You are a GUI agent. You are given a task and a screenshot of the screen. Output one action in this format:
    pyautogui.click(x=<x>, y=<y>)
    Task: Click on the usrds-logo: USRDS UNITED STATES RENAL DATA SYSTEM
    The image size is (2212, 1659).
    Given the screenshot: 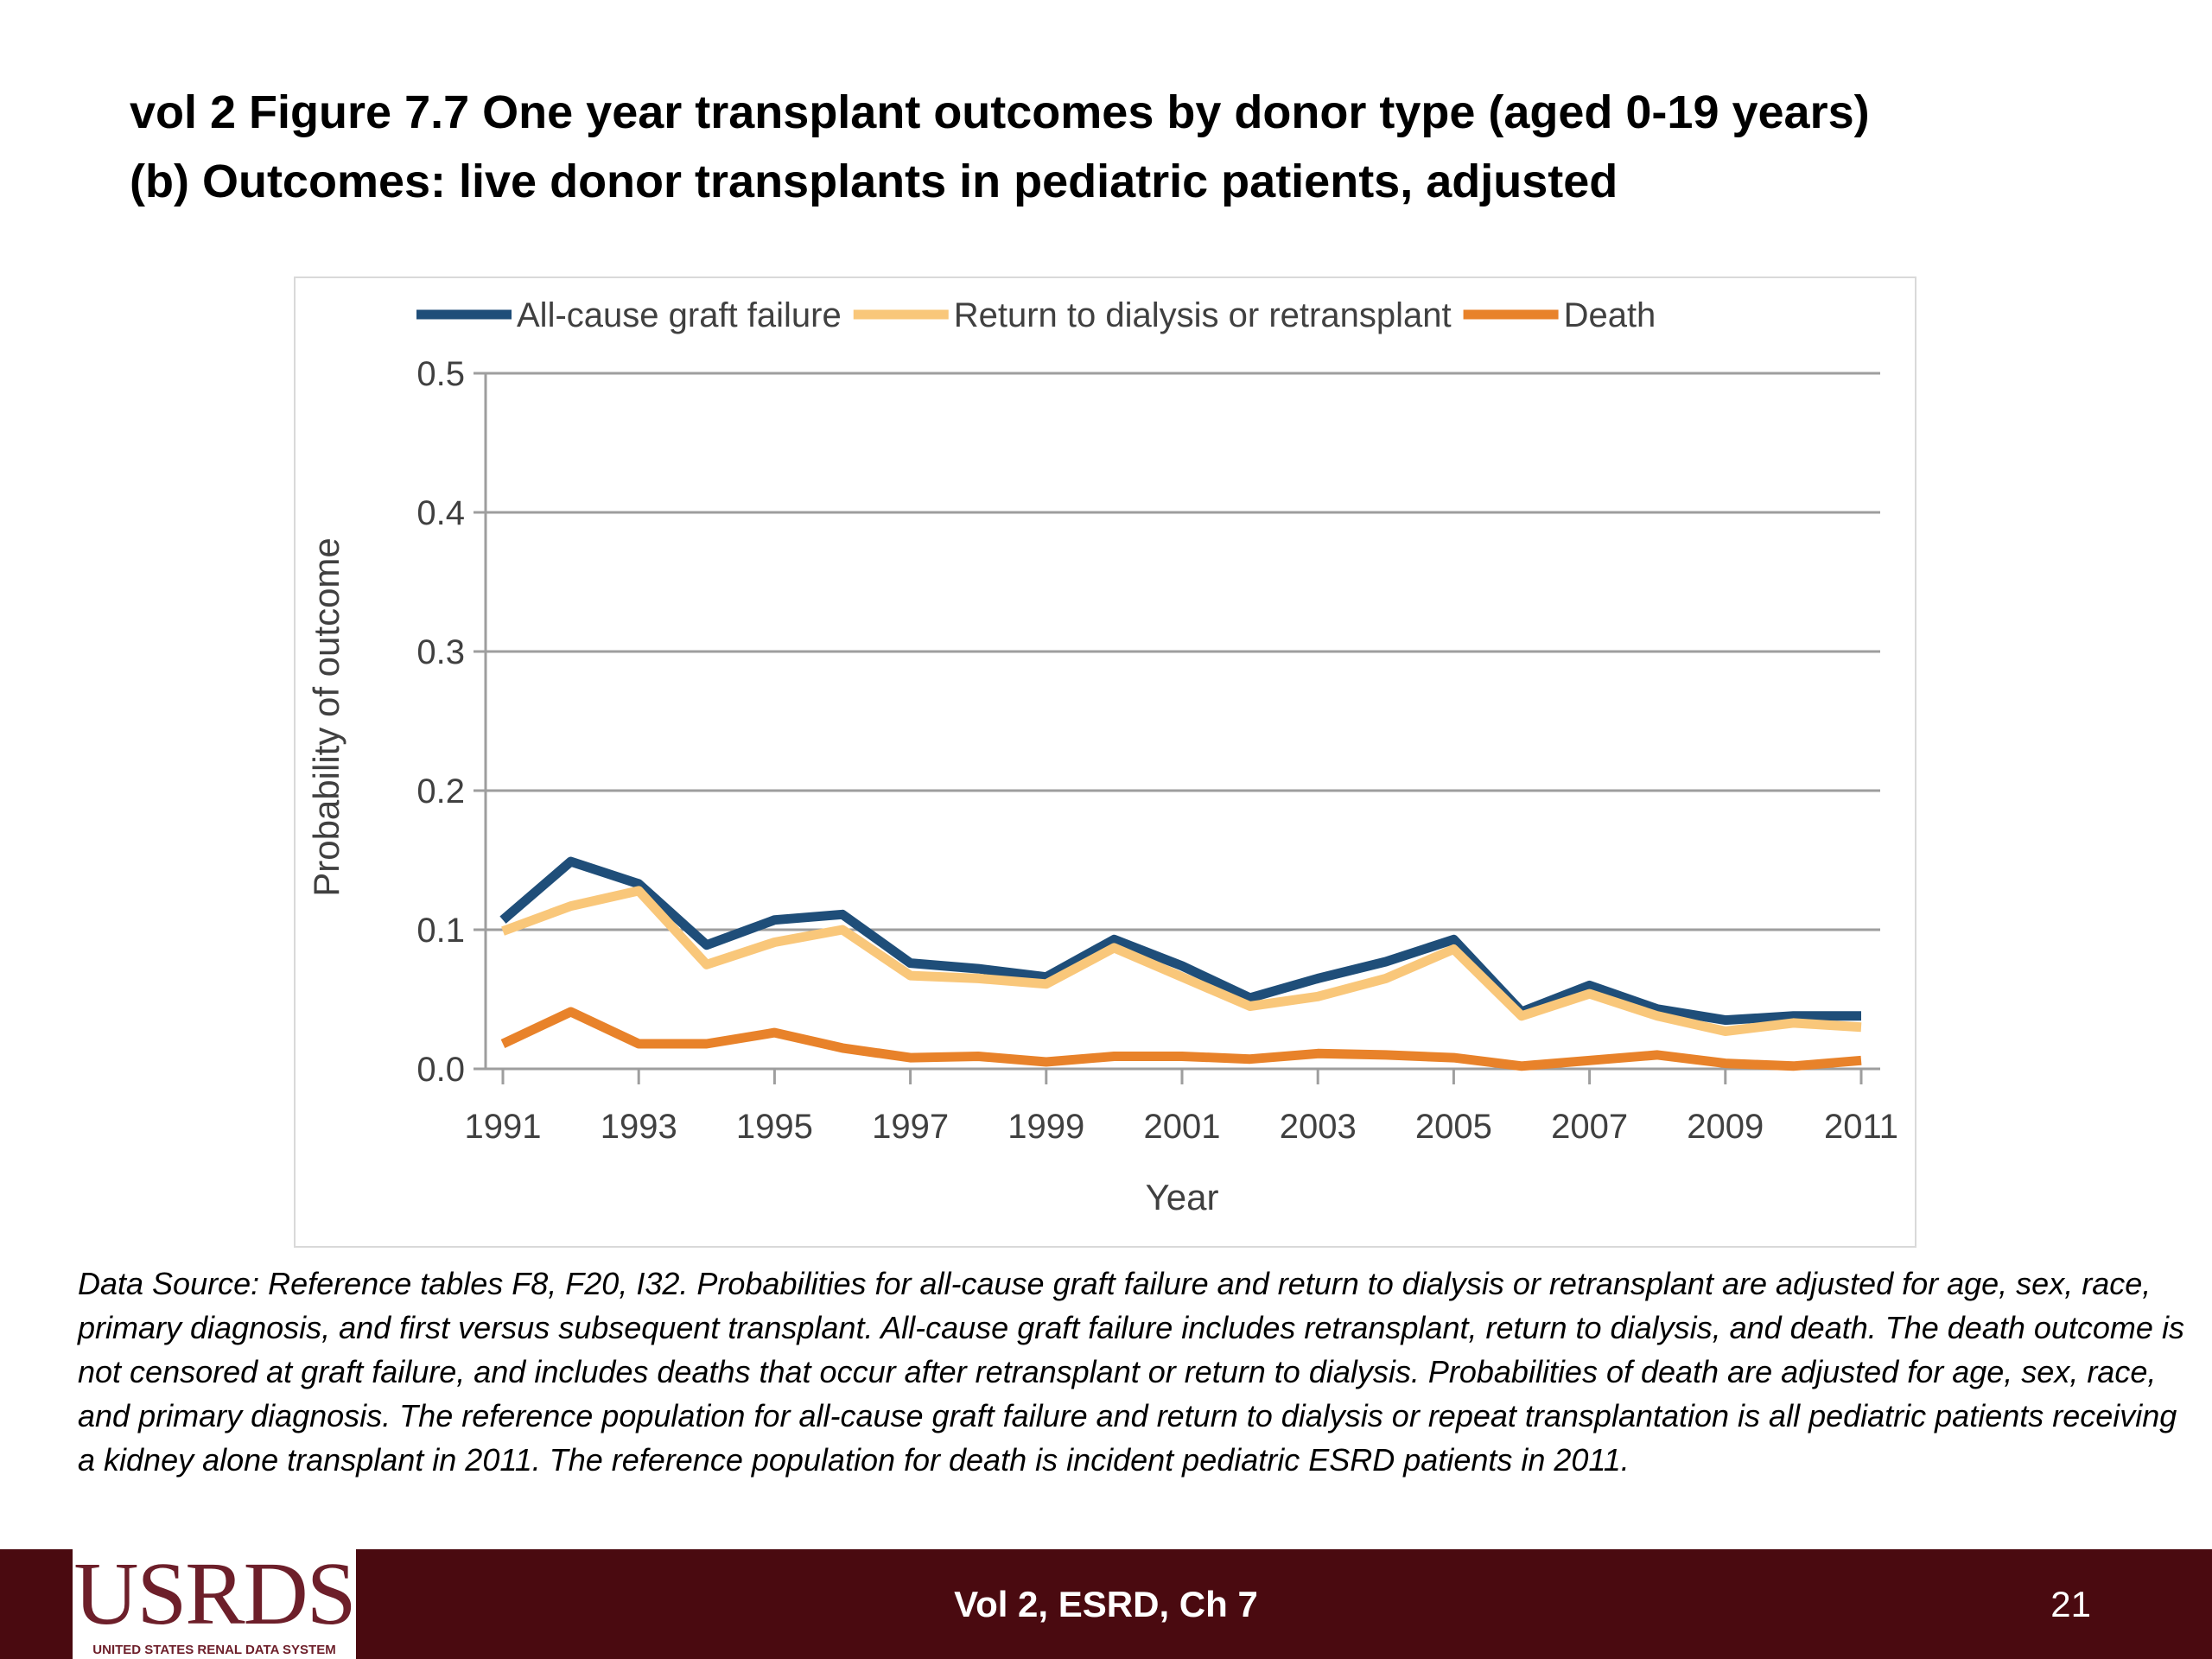 What is the action you would take?
    pyautogui.click(x=215, y=1600)
    